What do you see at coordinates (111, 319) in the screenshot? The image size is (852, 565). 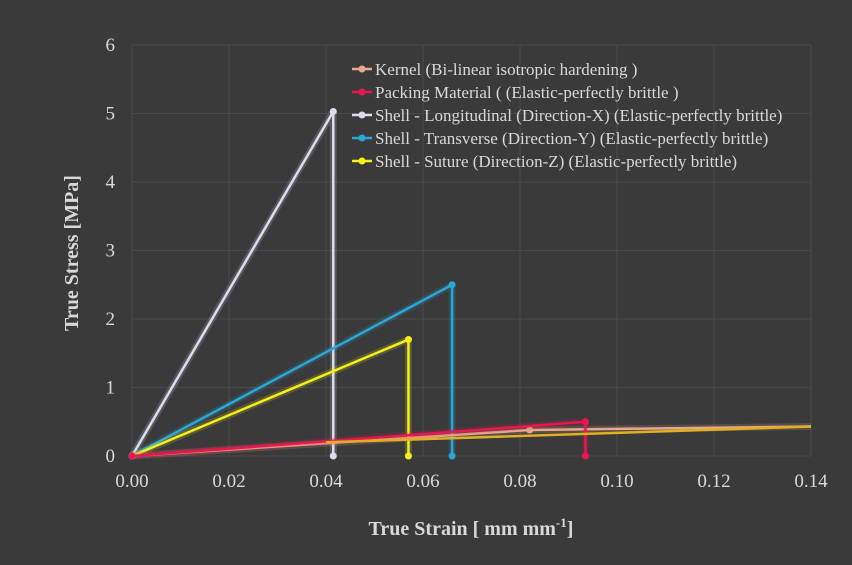 I see `y-tick-label: 2` at bounding box center [111, 319].